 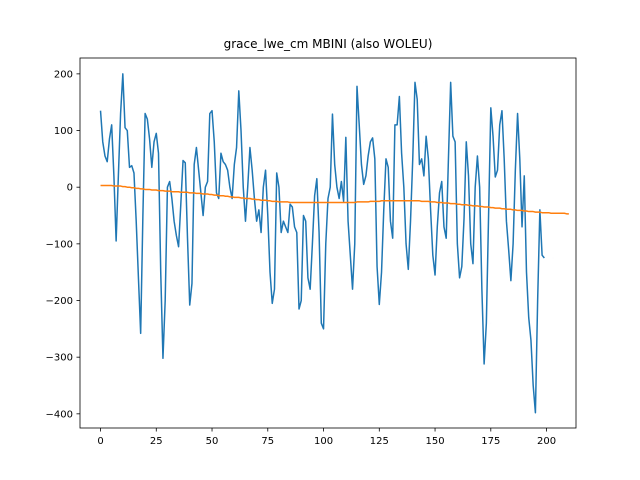 I want to click on y-axis: −400 −300 −200 −100 0 100 200, so click(x=63, y=244).